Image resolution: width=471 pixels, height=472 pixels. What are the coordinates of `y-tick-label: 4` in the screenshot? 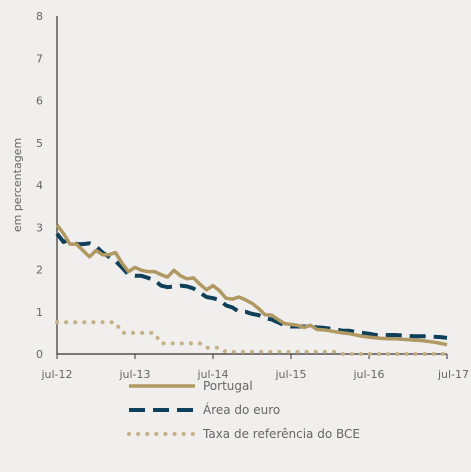 It's located at (39, 185).